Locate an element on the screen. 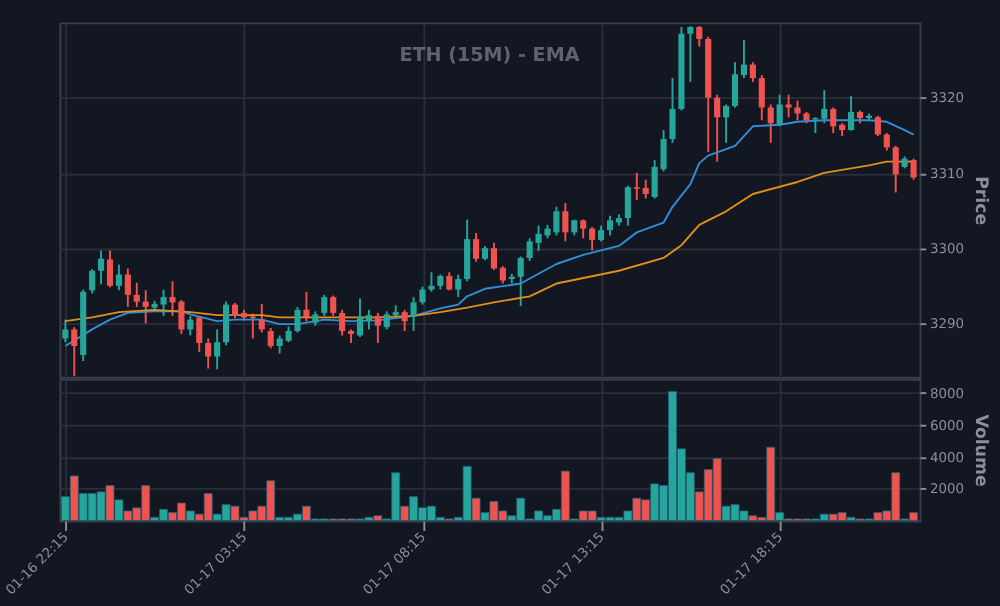  y-axis-title: Volume is located at coordinates (979, 450).